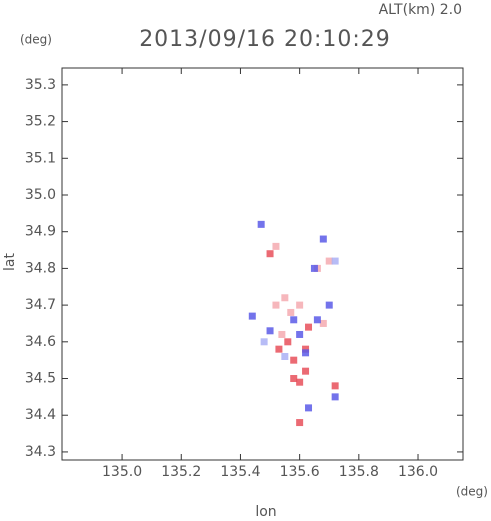 The width and height of the screenshot is (491, 521). I want to click on y-tick-label: 34.8, so click(40, 268).